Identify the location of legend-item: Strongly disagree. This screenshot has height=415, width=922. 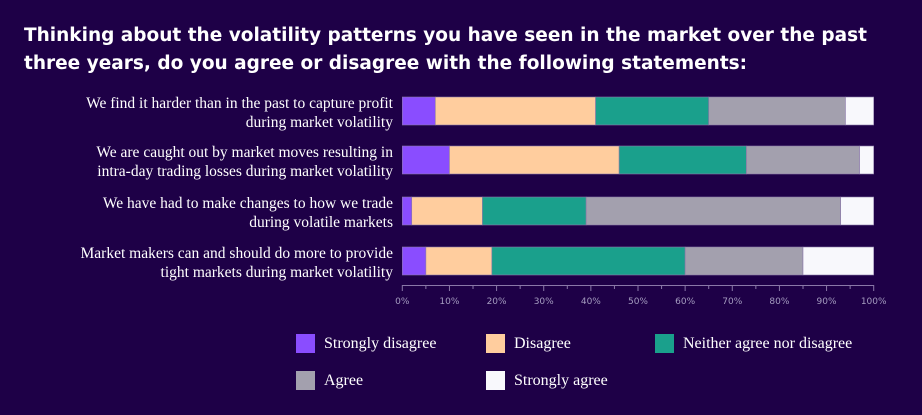
(366, 343).